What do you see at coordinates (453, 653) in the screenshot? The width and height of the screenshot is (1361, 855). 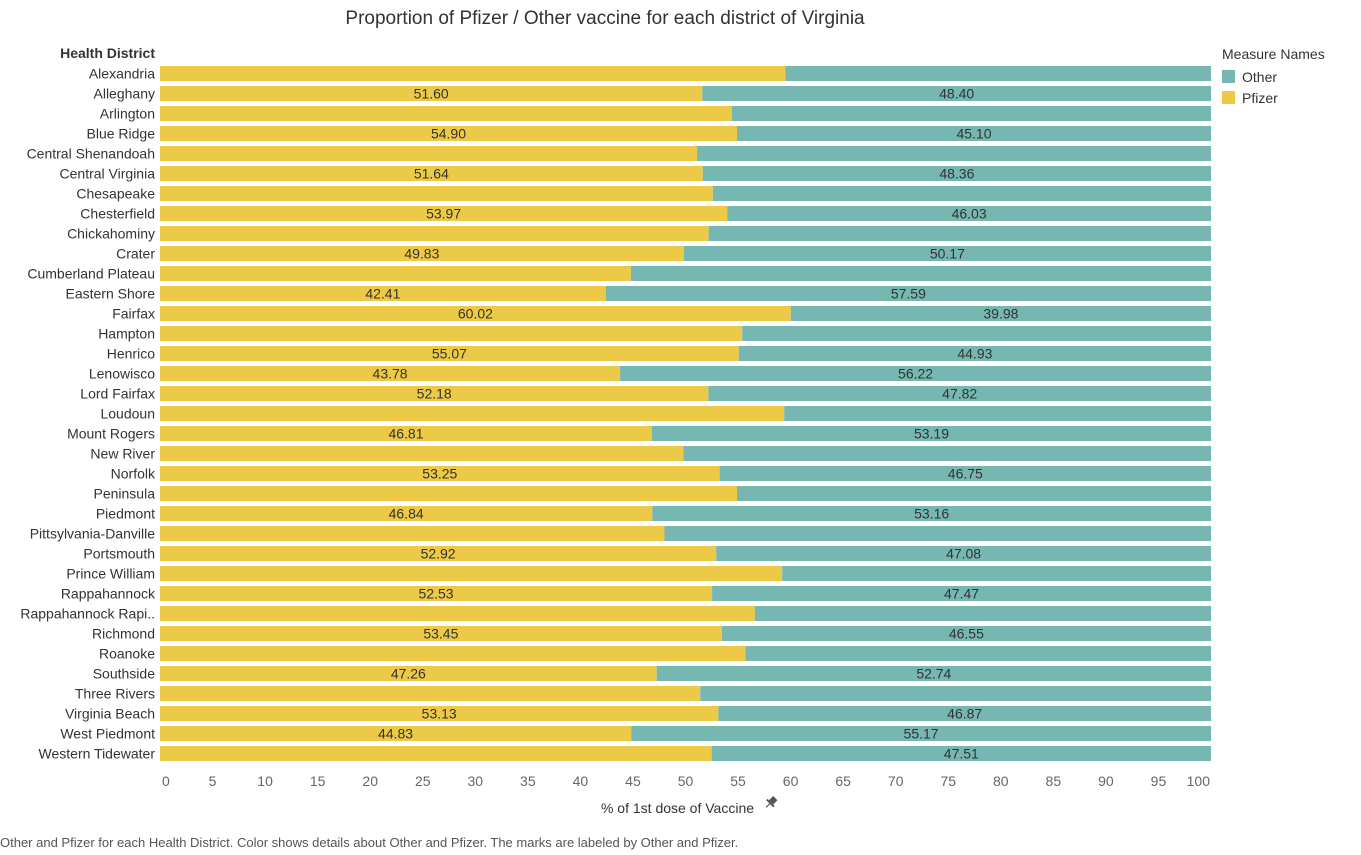 I see `bar-pfizer-roanoke` at bounding box center [453, 653].